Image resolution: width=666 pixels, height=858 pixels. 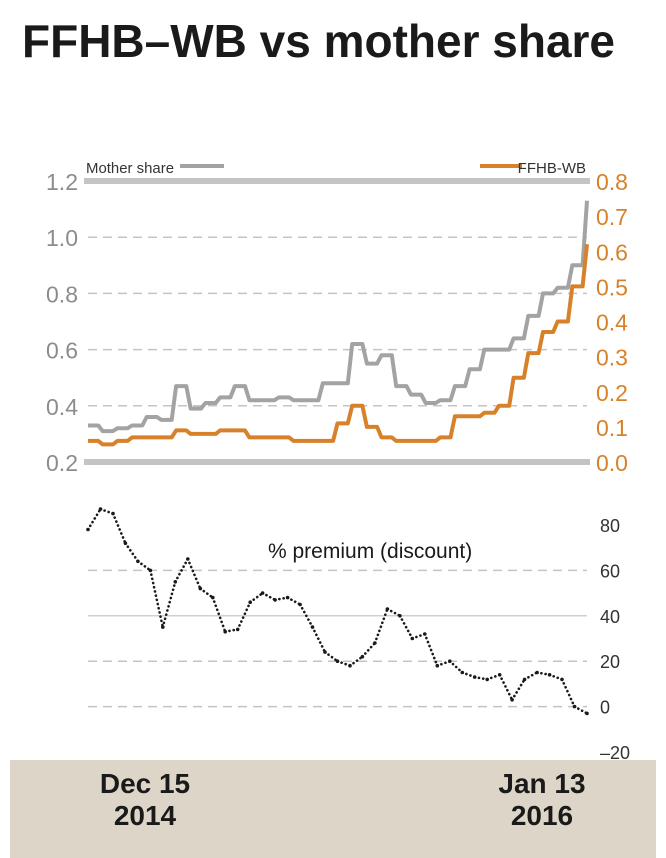 I want to click on premium-axis-tick-label: 60, so click(x=610, y=571).